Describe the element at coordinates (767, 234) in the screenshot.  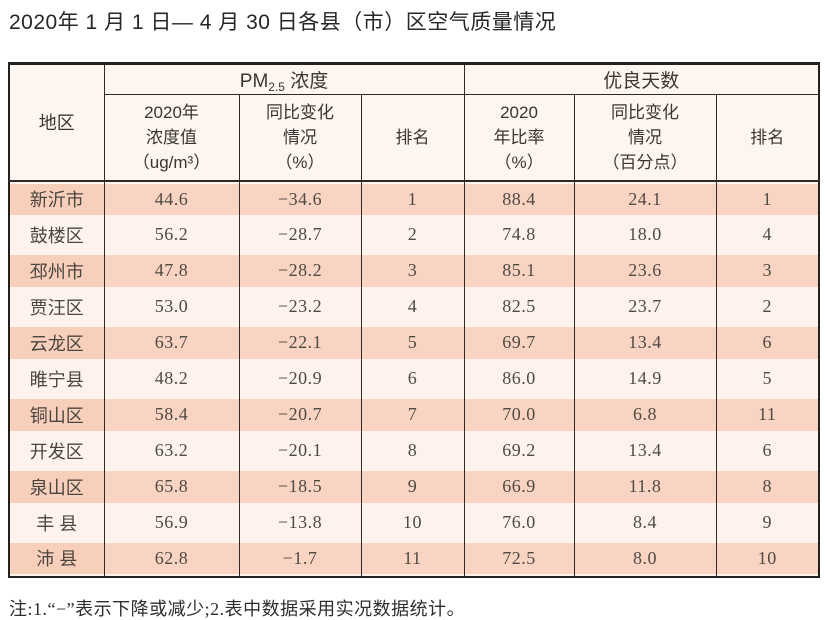
I see `value-cell: 4` at that location.